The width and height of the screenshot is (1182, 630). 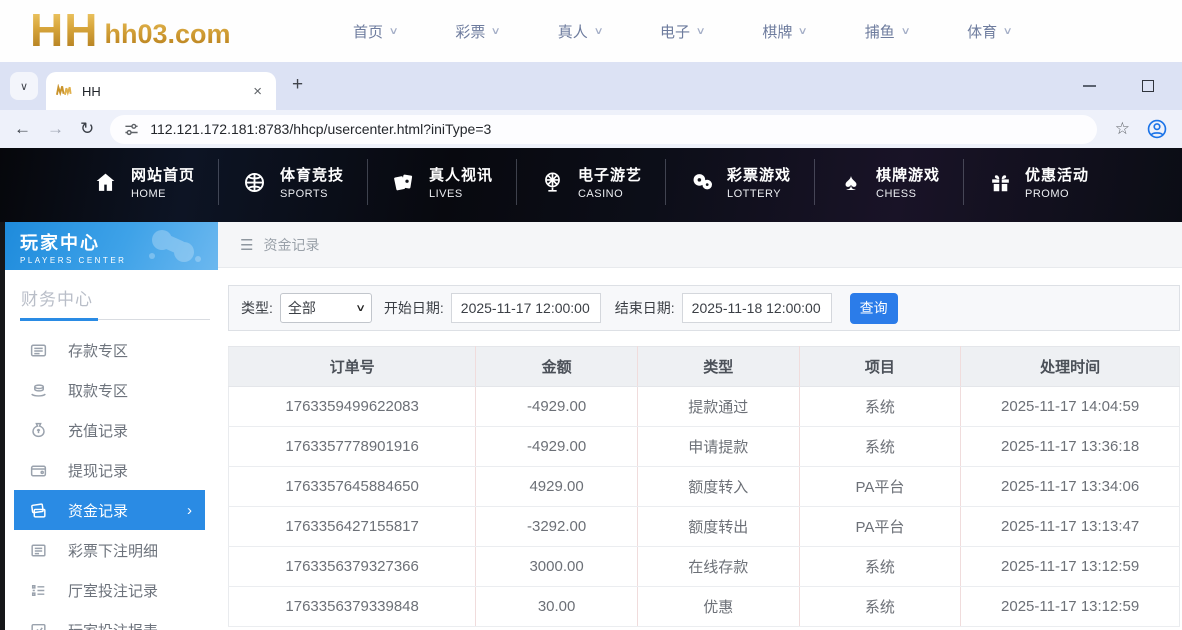 I want to click on sitenav-item-sports: 体育竞技 SPORTS, so click(x=293, y=182).